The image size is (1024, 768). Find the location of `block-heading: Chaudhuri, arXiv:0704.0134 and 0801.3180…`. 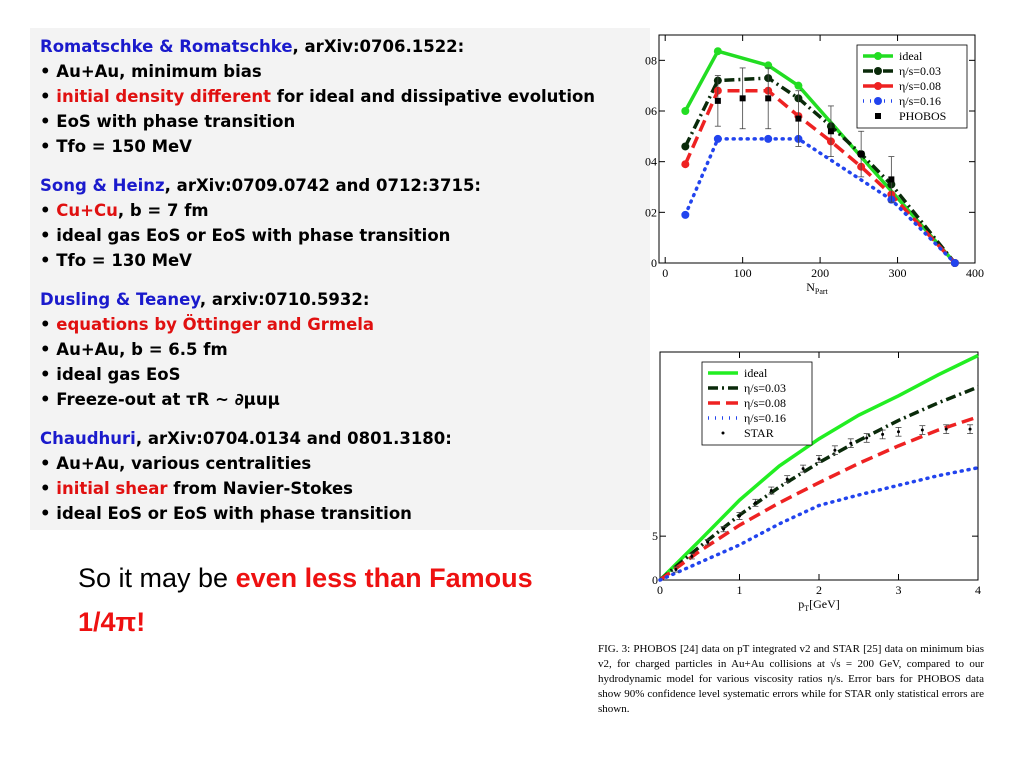

block-heading: Chaudhuri, arXiv:0704.0134 and 0801.3180… is located at coordinates (345, 438).